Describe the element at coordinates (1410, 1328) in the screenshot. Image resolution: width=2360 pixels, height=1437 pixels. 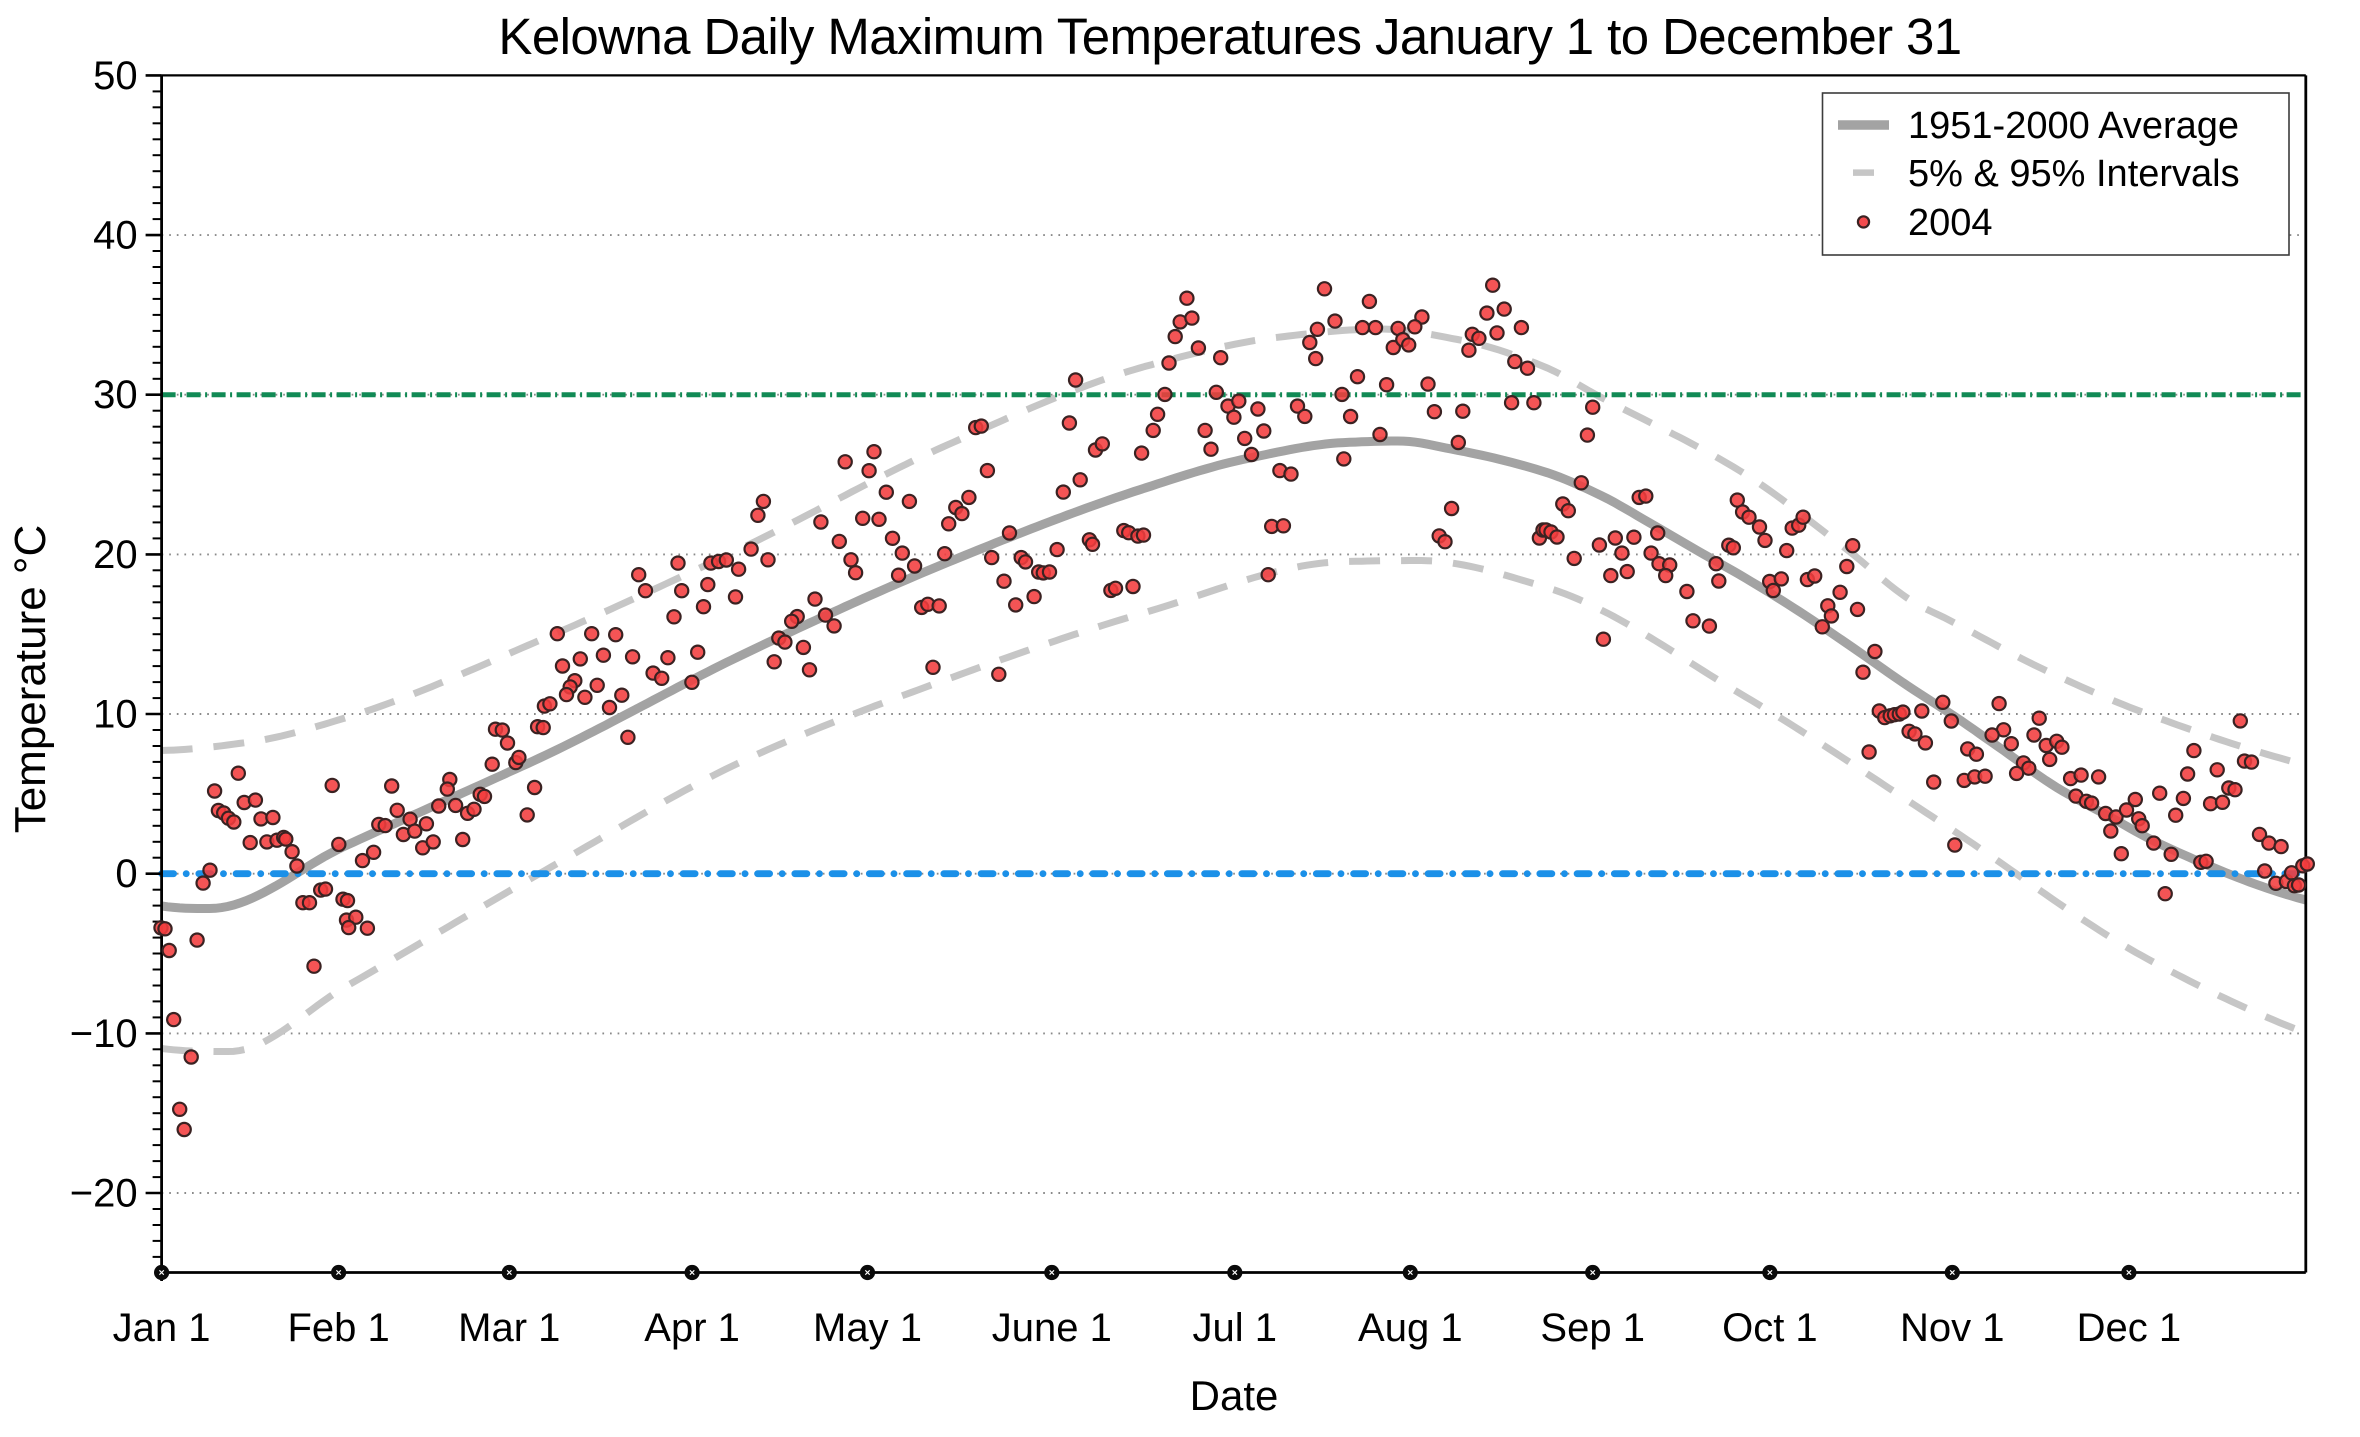
I see `svg-text: Aug 1` at that location.